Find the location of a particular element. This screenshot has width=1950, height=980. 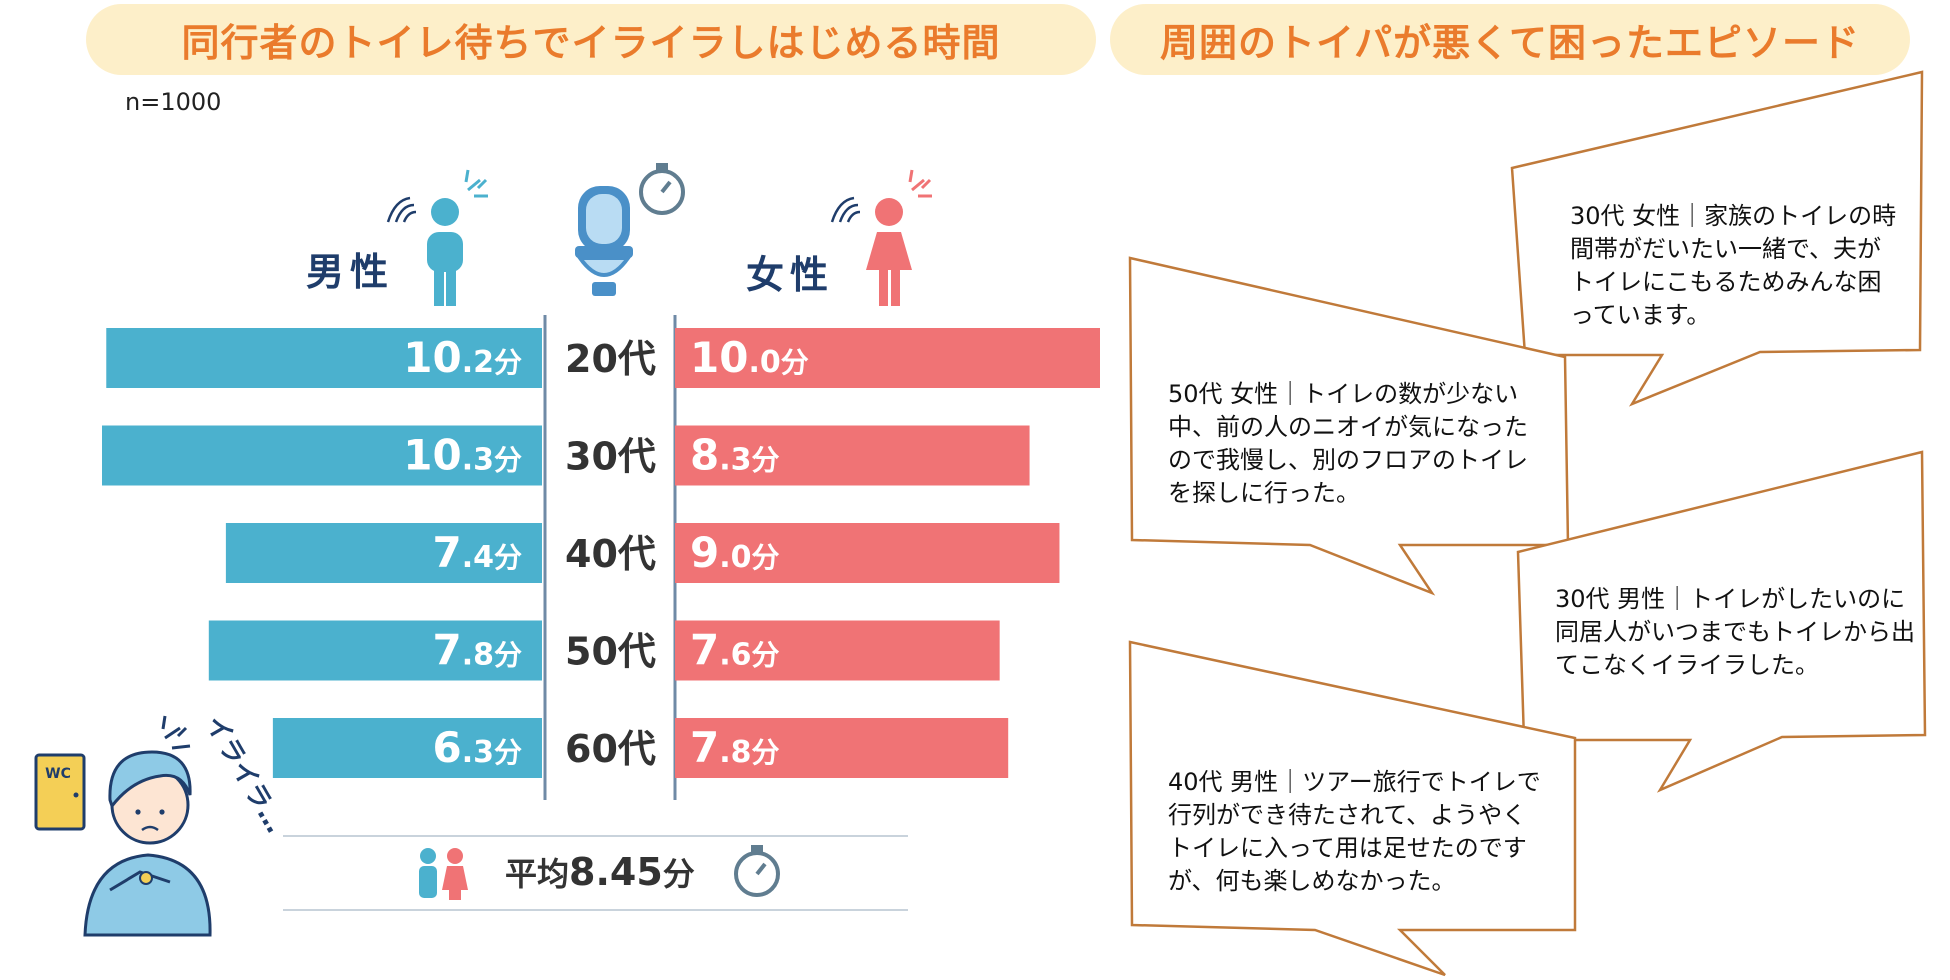

episodes-title-banner: 周囲のトイパが悪くて困ったエピソード is located at coordinates (1510, 39).